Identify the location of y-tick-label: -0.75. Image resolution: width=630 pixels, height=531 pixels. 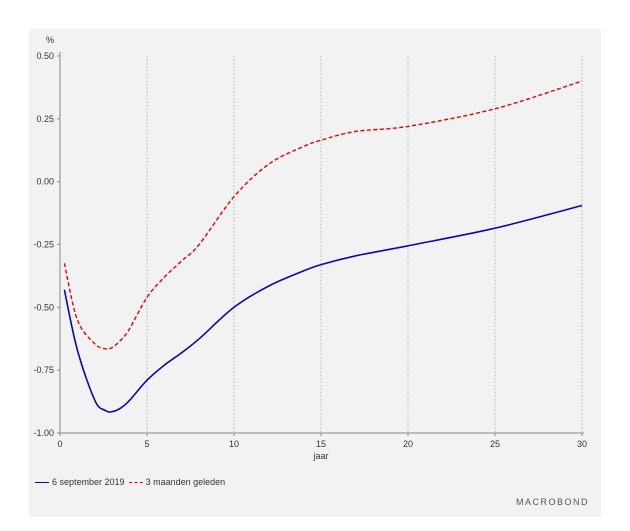
(43, 370).